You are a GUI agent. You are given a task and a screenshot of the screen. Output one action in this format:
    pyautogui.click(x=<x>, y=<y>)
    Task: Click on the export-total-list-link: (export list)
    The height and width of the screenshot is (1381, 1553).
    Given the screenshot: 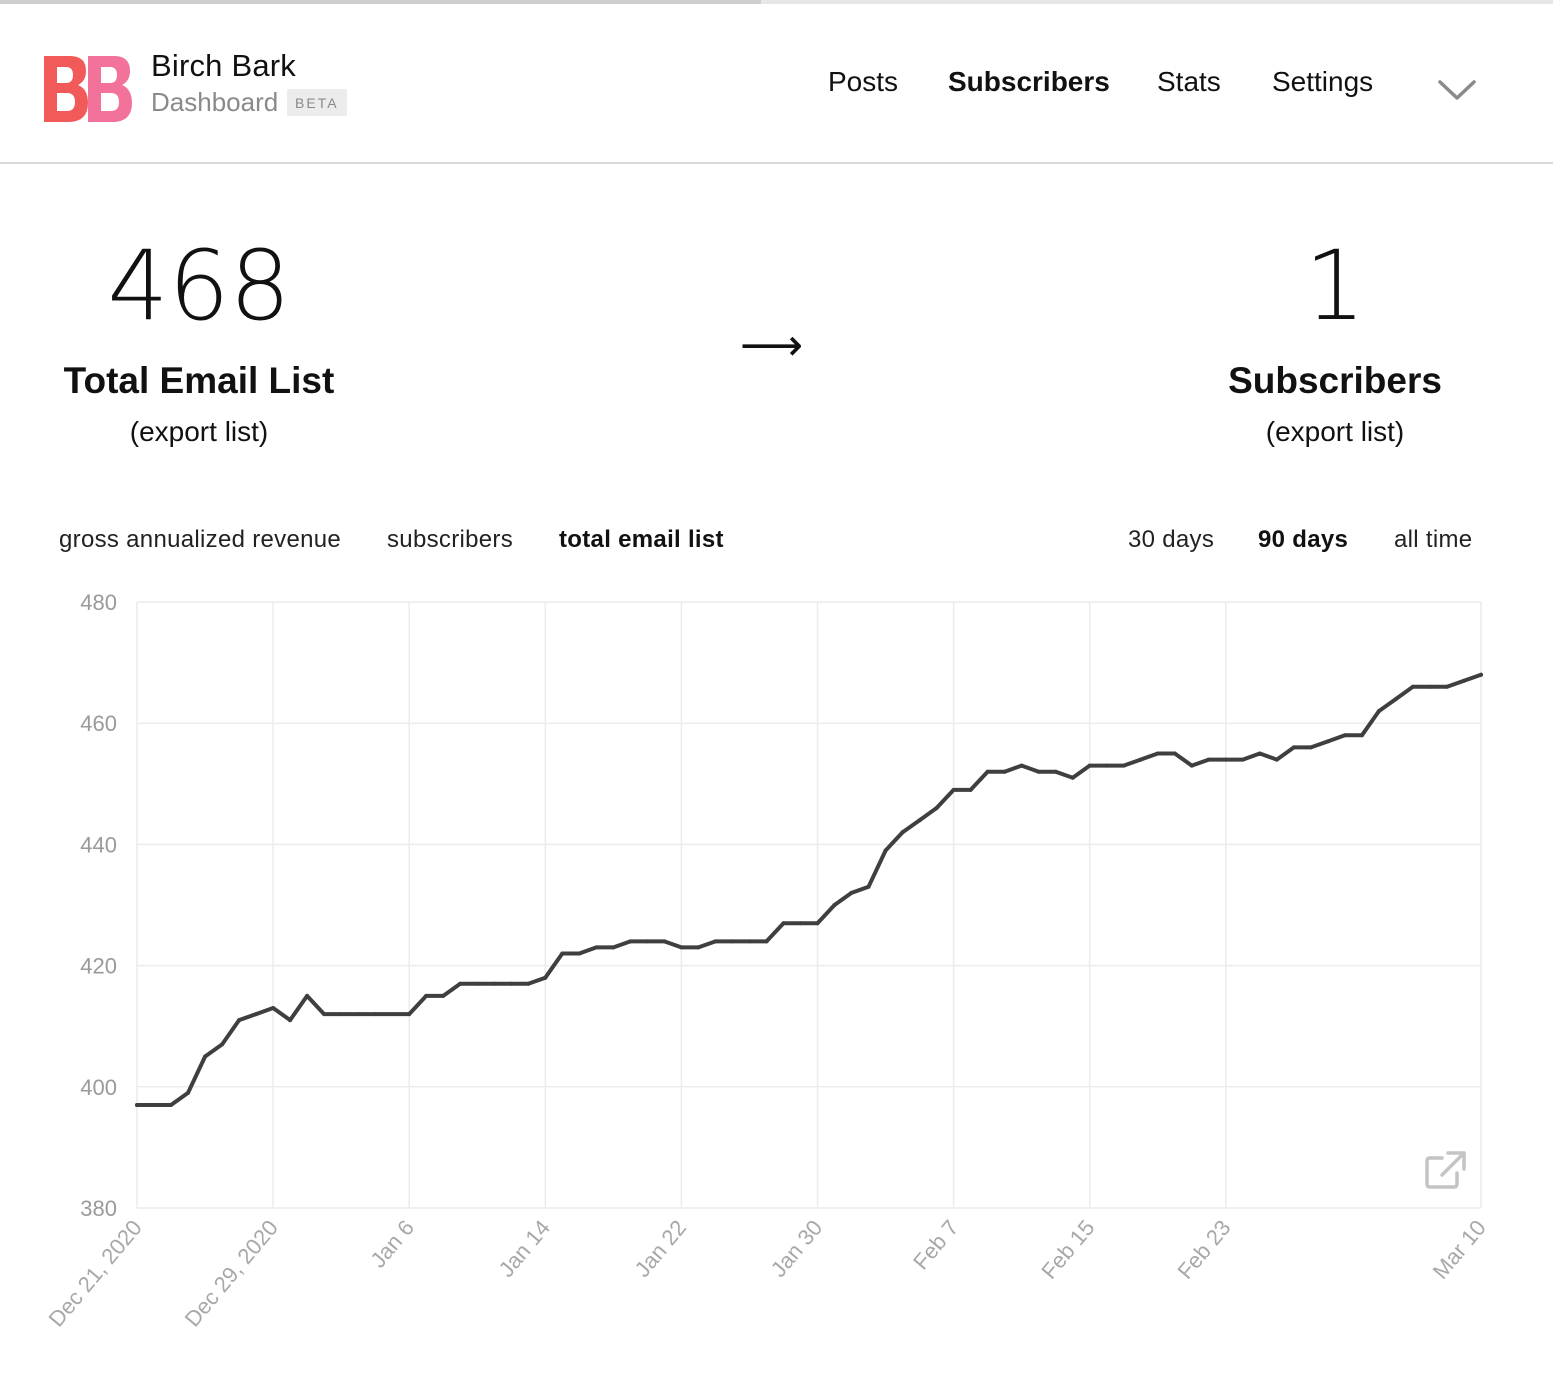 What is the action you would take?
    pyautogui.click(x=199, y=431)
    